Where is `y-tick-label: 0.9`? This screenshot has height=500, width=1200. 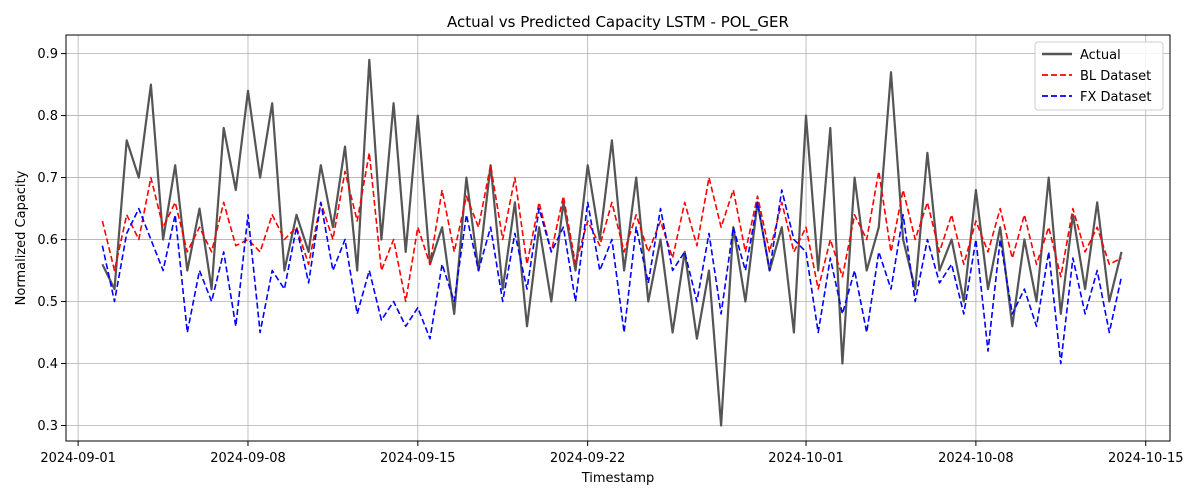 y-tick-label: 0.9 is located at coordinates (47, 54).